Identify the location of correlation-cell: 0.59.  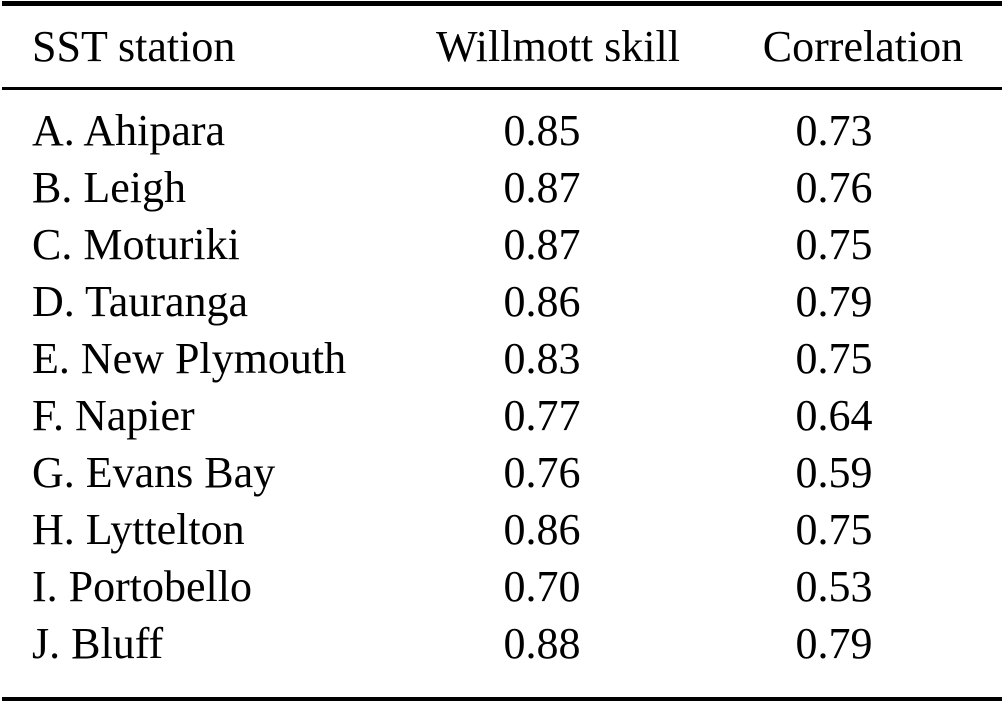
(834, 472).